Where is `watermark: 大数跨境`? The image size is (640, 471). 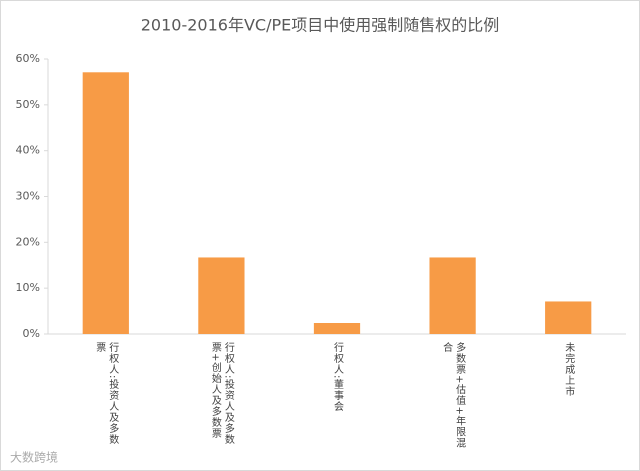 watermark: 大数跨境 is located at coordinates (34, 457).